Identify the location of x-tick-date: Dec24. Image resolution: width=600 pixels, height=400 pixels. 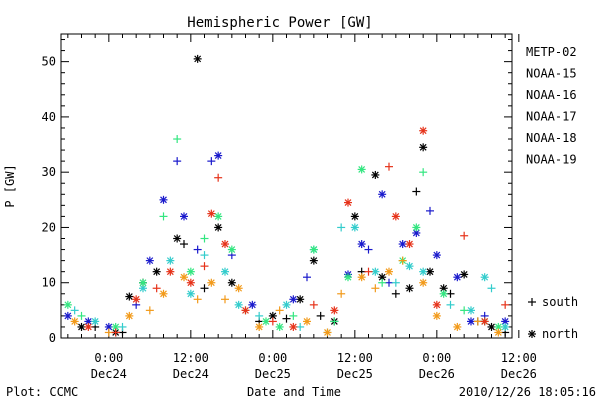
(191, 374).